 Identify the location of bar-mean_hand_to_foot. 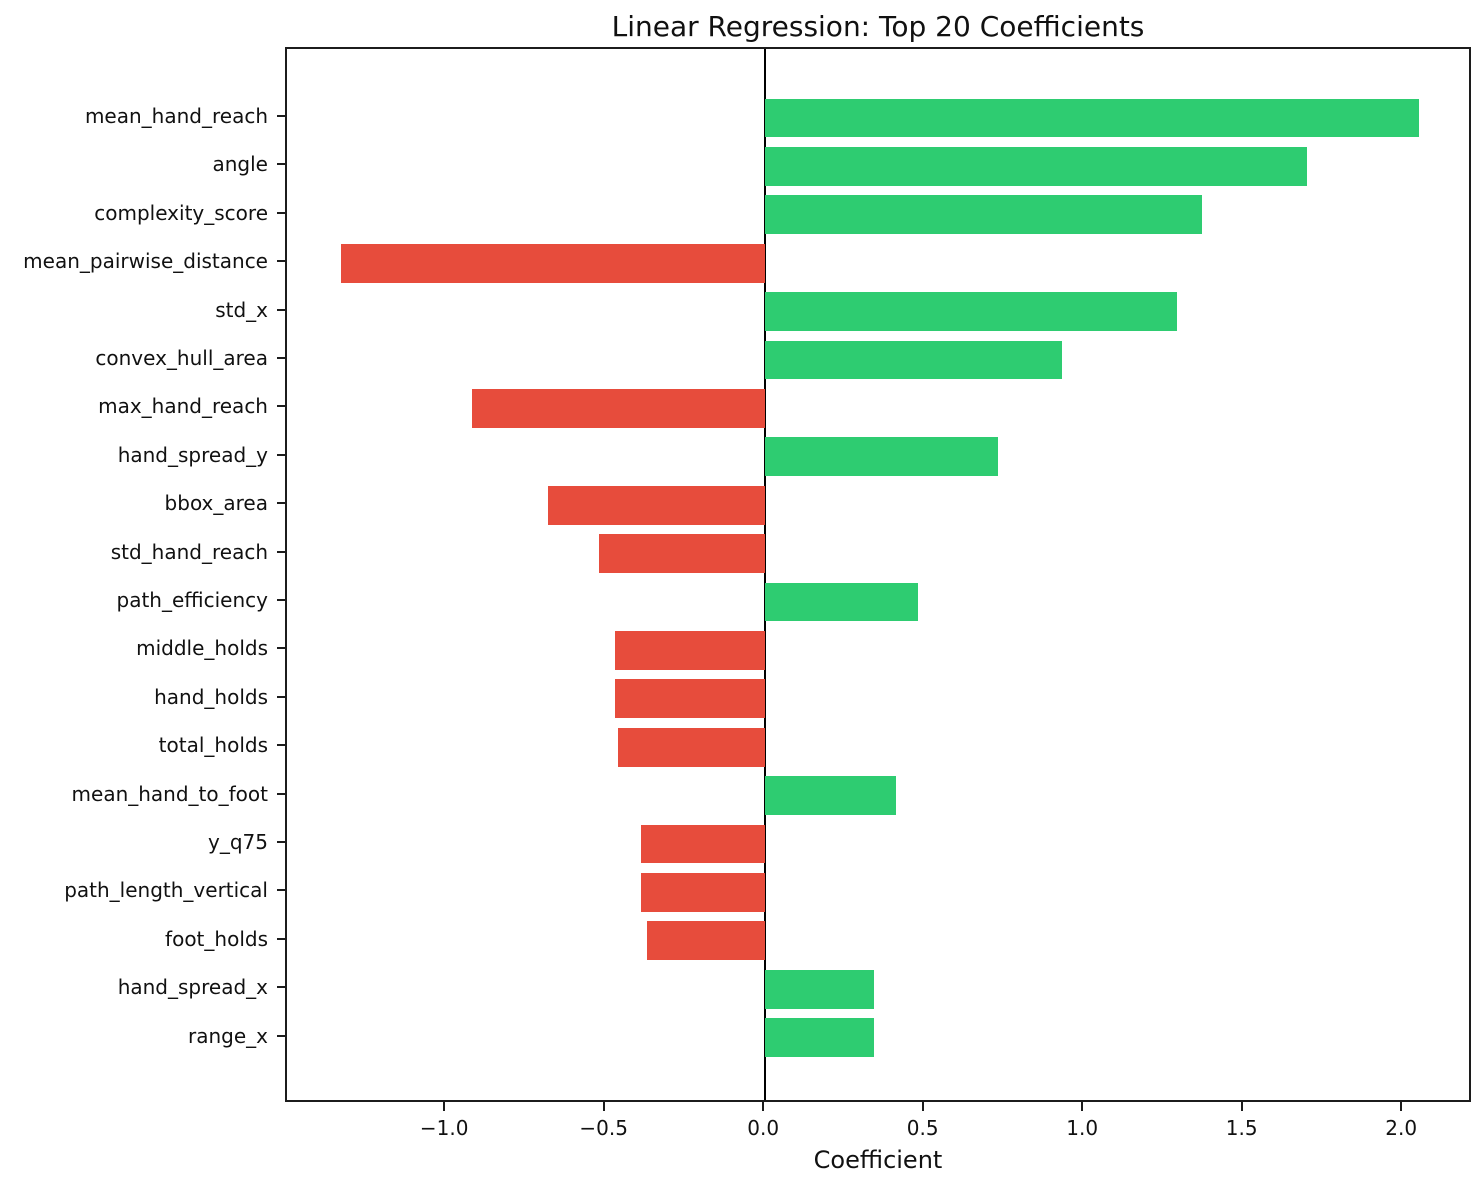
(830, 795).